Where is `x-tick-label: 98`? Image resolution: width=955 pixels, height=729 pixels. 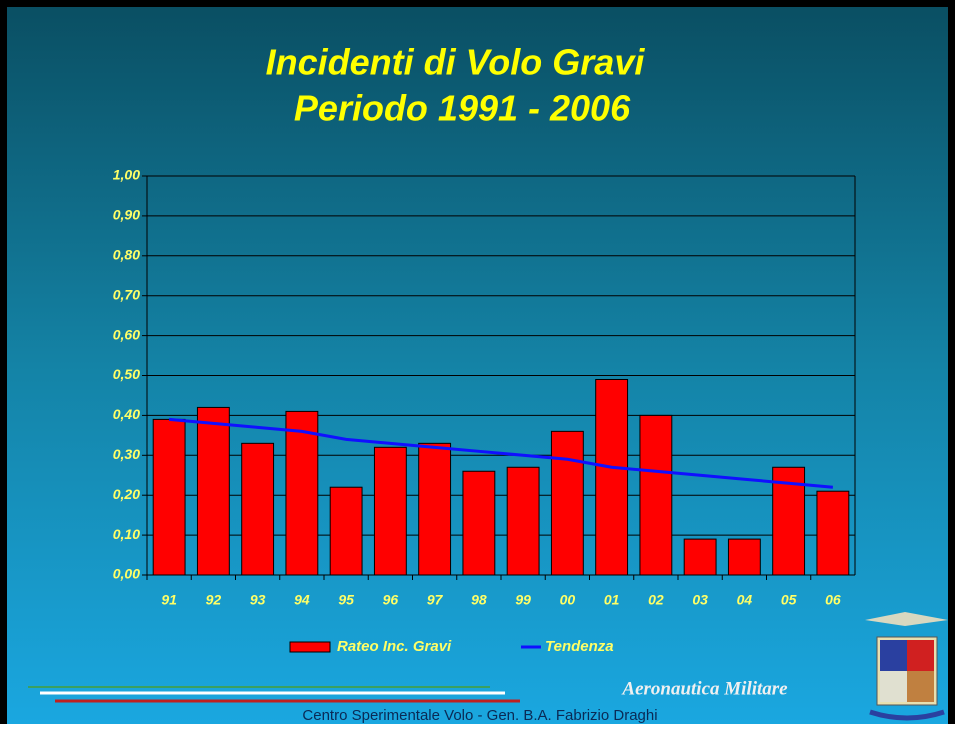
x-tick-label: 98 is located at coordinates (479, 600).